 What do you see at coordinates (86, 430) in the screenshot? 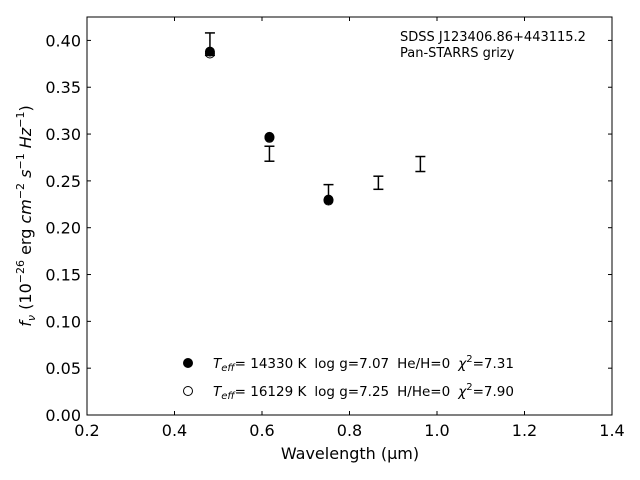
I see `x-tick-label-0: 0.2` at bounding box center [86, 430].